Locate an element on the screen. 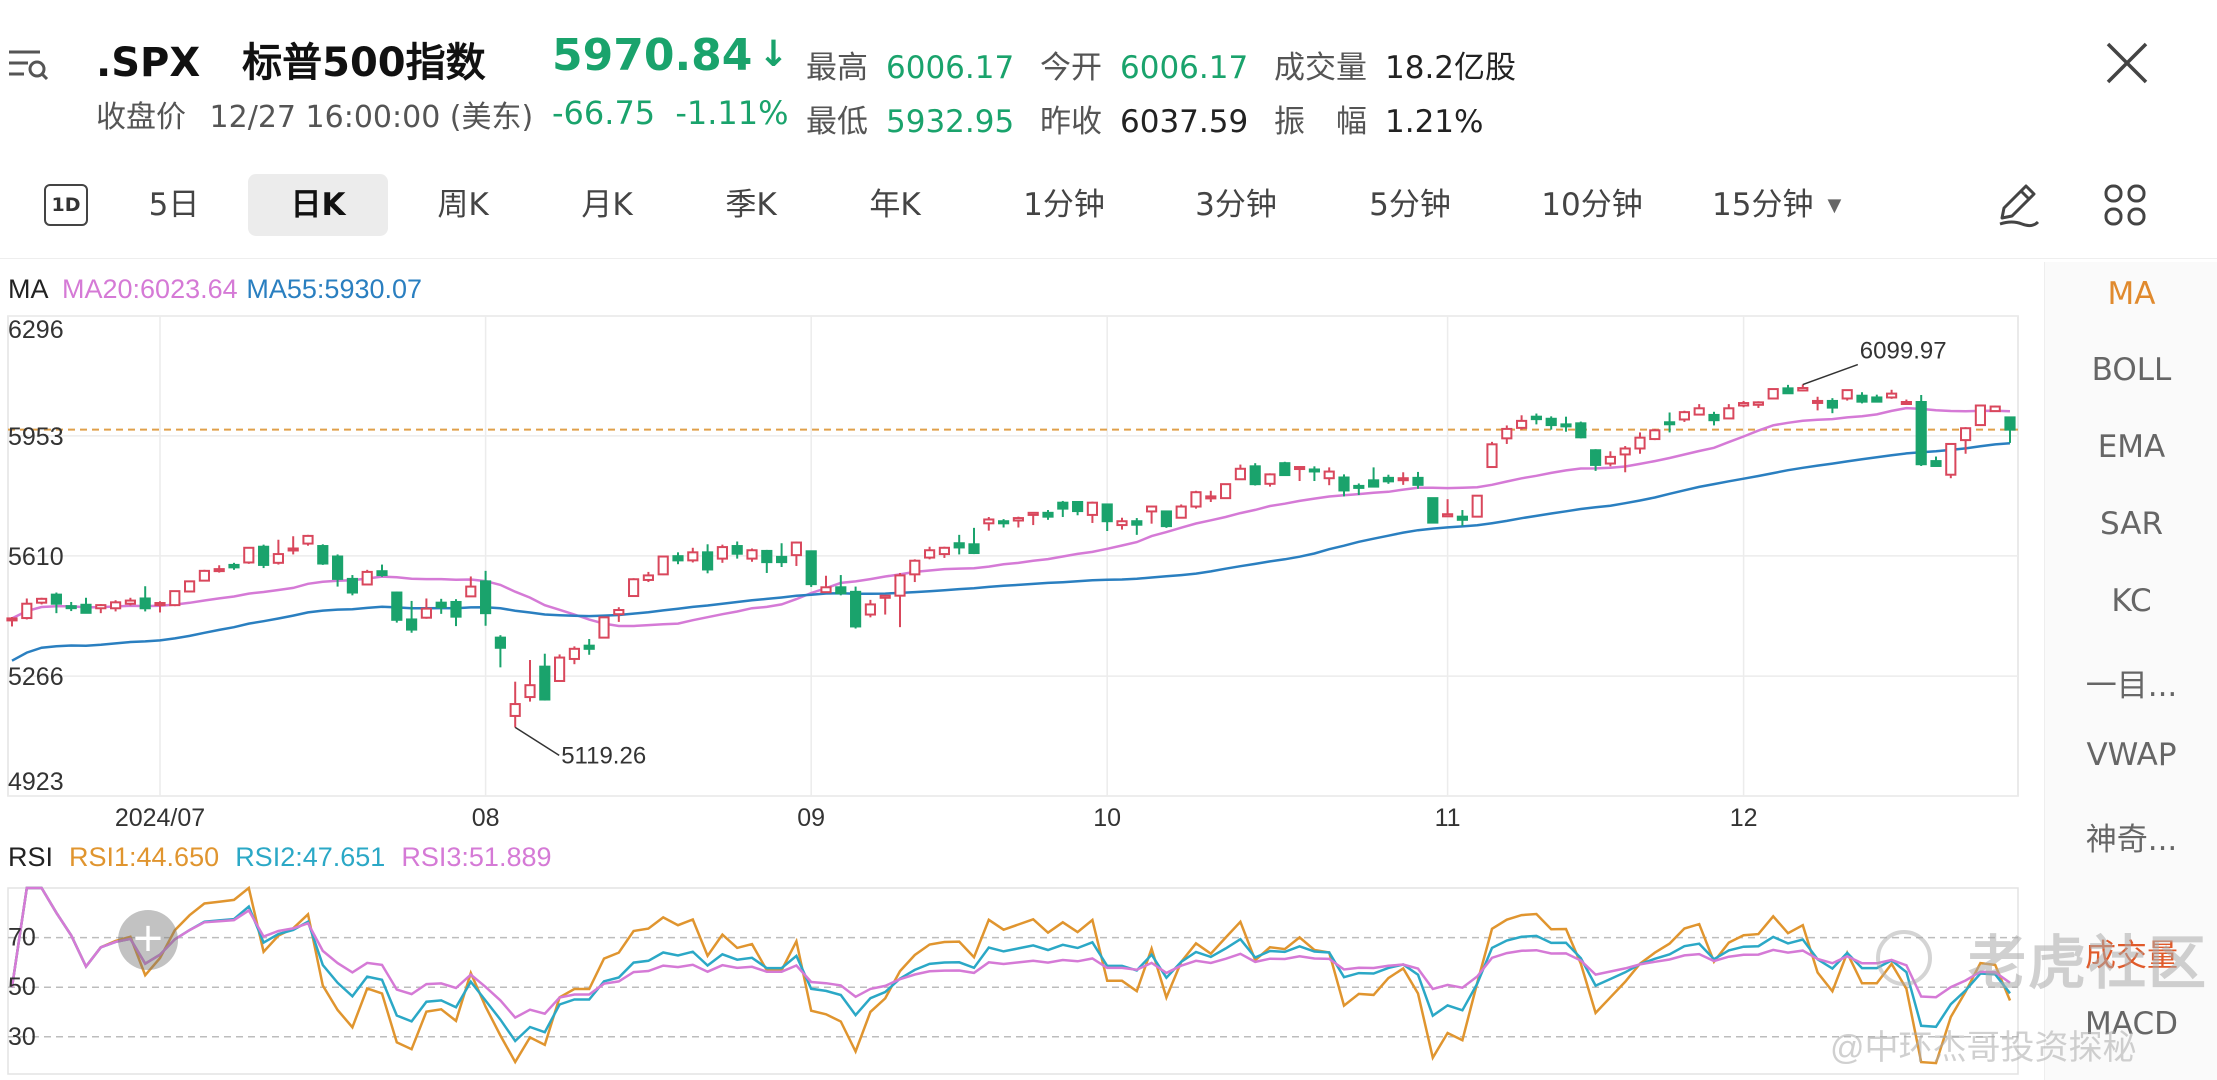 This screenshot has width=2217, height=1080. tab-10min: 10分钟 is located at coordinates (1592, 205).